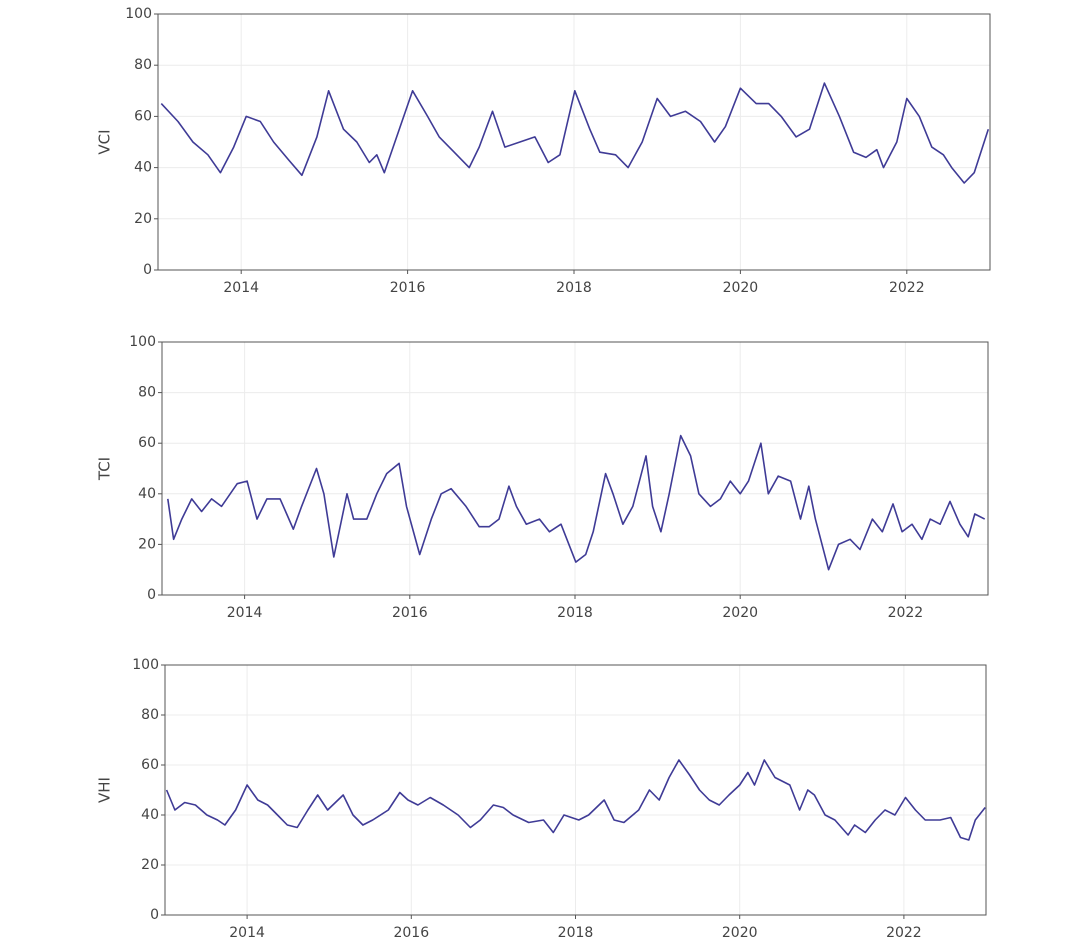 Image resolution: width=1066 pixels, height=945 pixels. What do you see at coordinates (105, 469) in the screenshot?
I see `y-axis-label: TCI` at bounding box center [105, 469].